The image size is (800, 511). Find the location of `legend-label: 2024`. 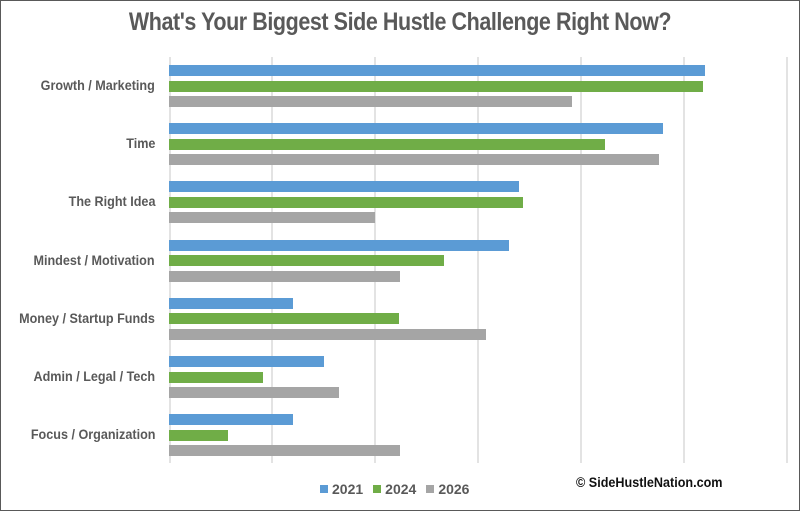

legend-label: 2024 is located at coordinates (401, 489).